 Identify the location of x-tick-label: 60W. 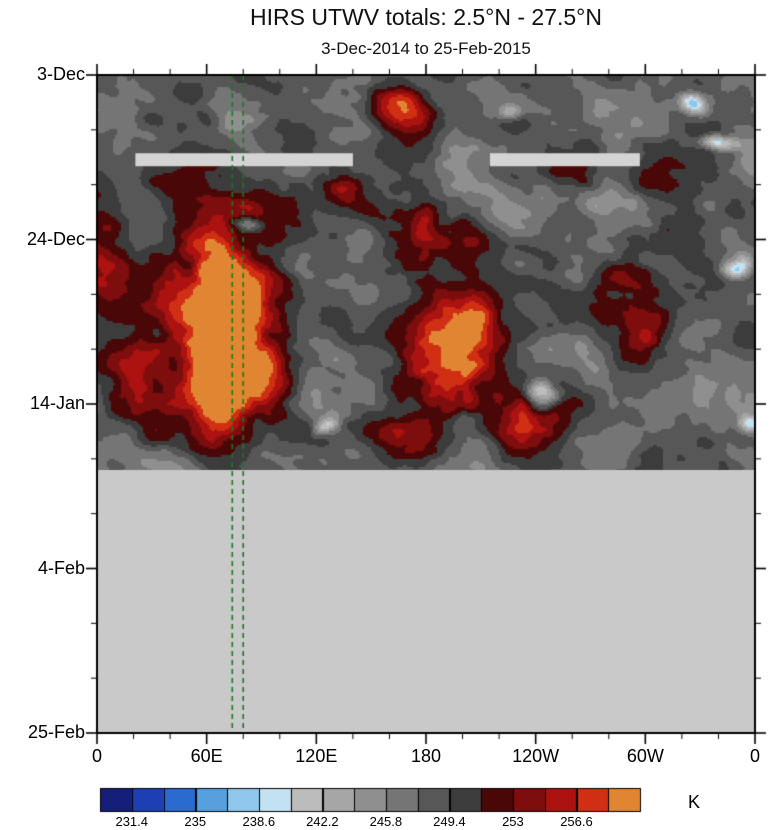
(645, 756).